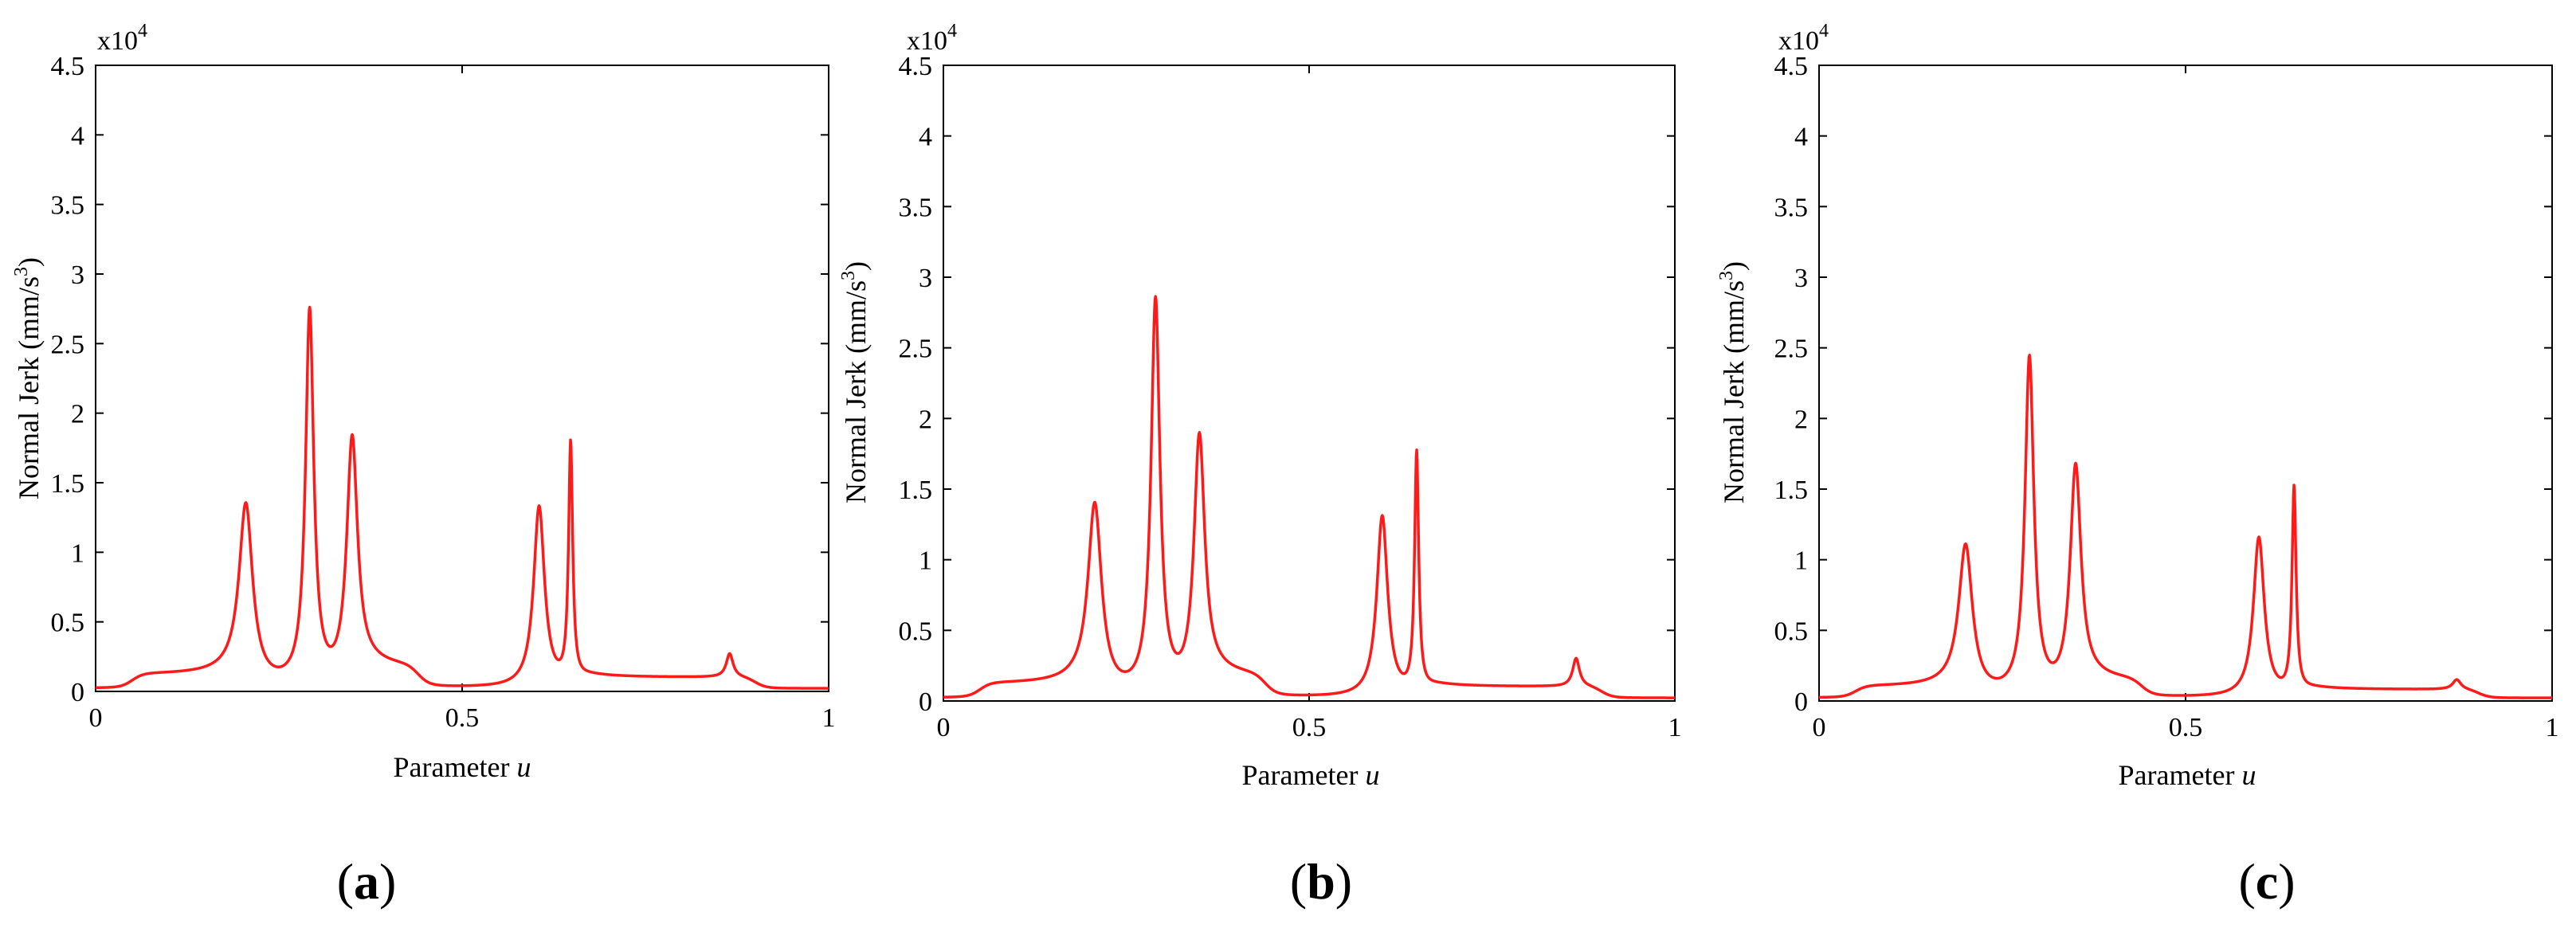 Image resolution: width=2576 pixels, height=928 pixels. What do you see at coordinates (1321, 881) in the screenshot?
I see `panel-label-b: (b)` at bounding box center [1321, 881].